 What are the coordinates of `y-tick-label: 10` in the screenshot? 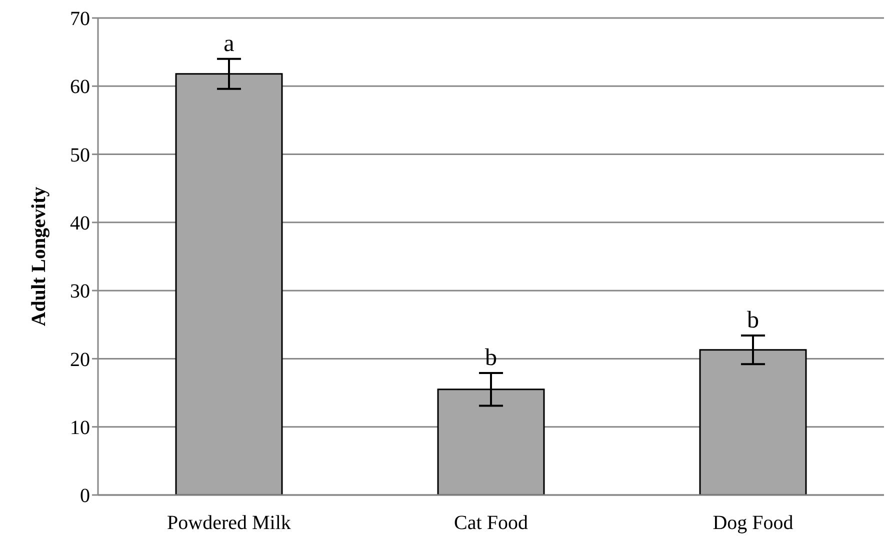 It's located at (80, 427).